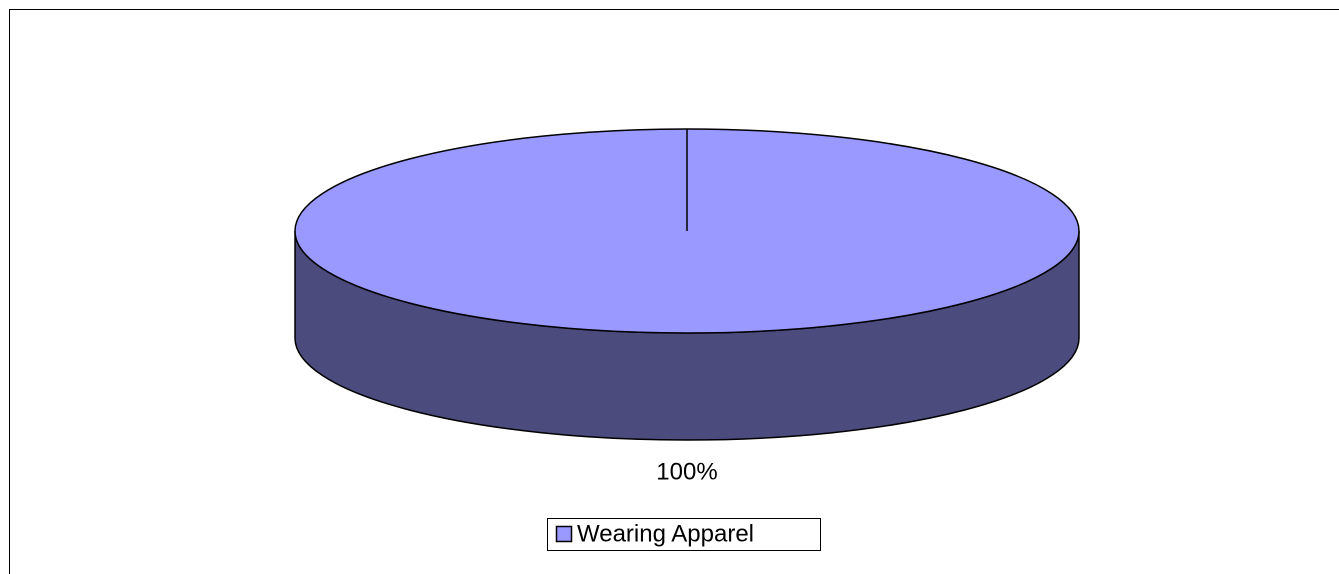 This screenshot has width=1339, height=574. I want to click on legend-box, so click(684, 534).